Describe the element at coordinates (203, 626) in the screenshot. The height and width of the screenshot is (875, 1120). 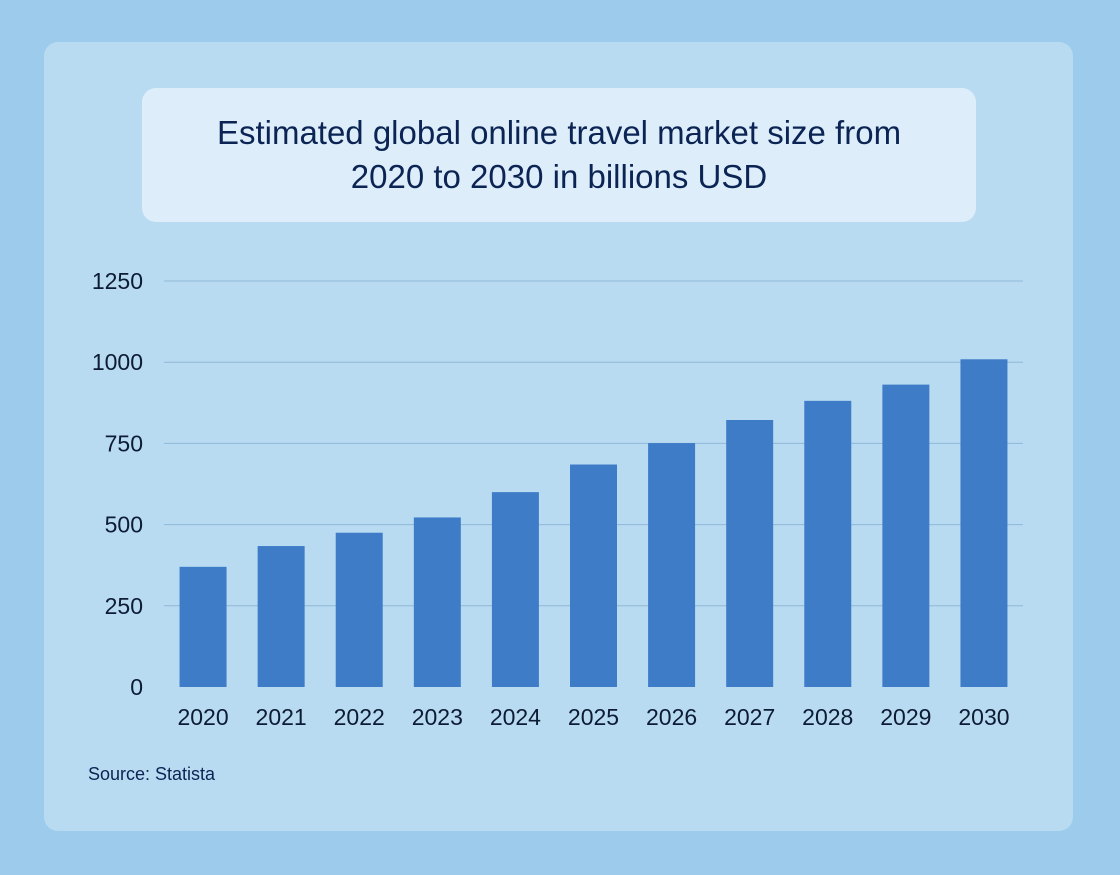
I see `bar-2020` at that location.